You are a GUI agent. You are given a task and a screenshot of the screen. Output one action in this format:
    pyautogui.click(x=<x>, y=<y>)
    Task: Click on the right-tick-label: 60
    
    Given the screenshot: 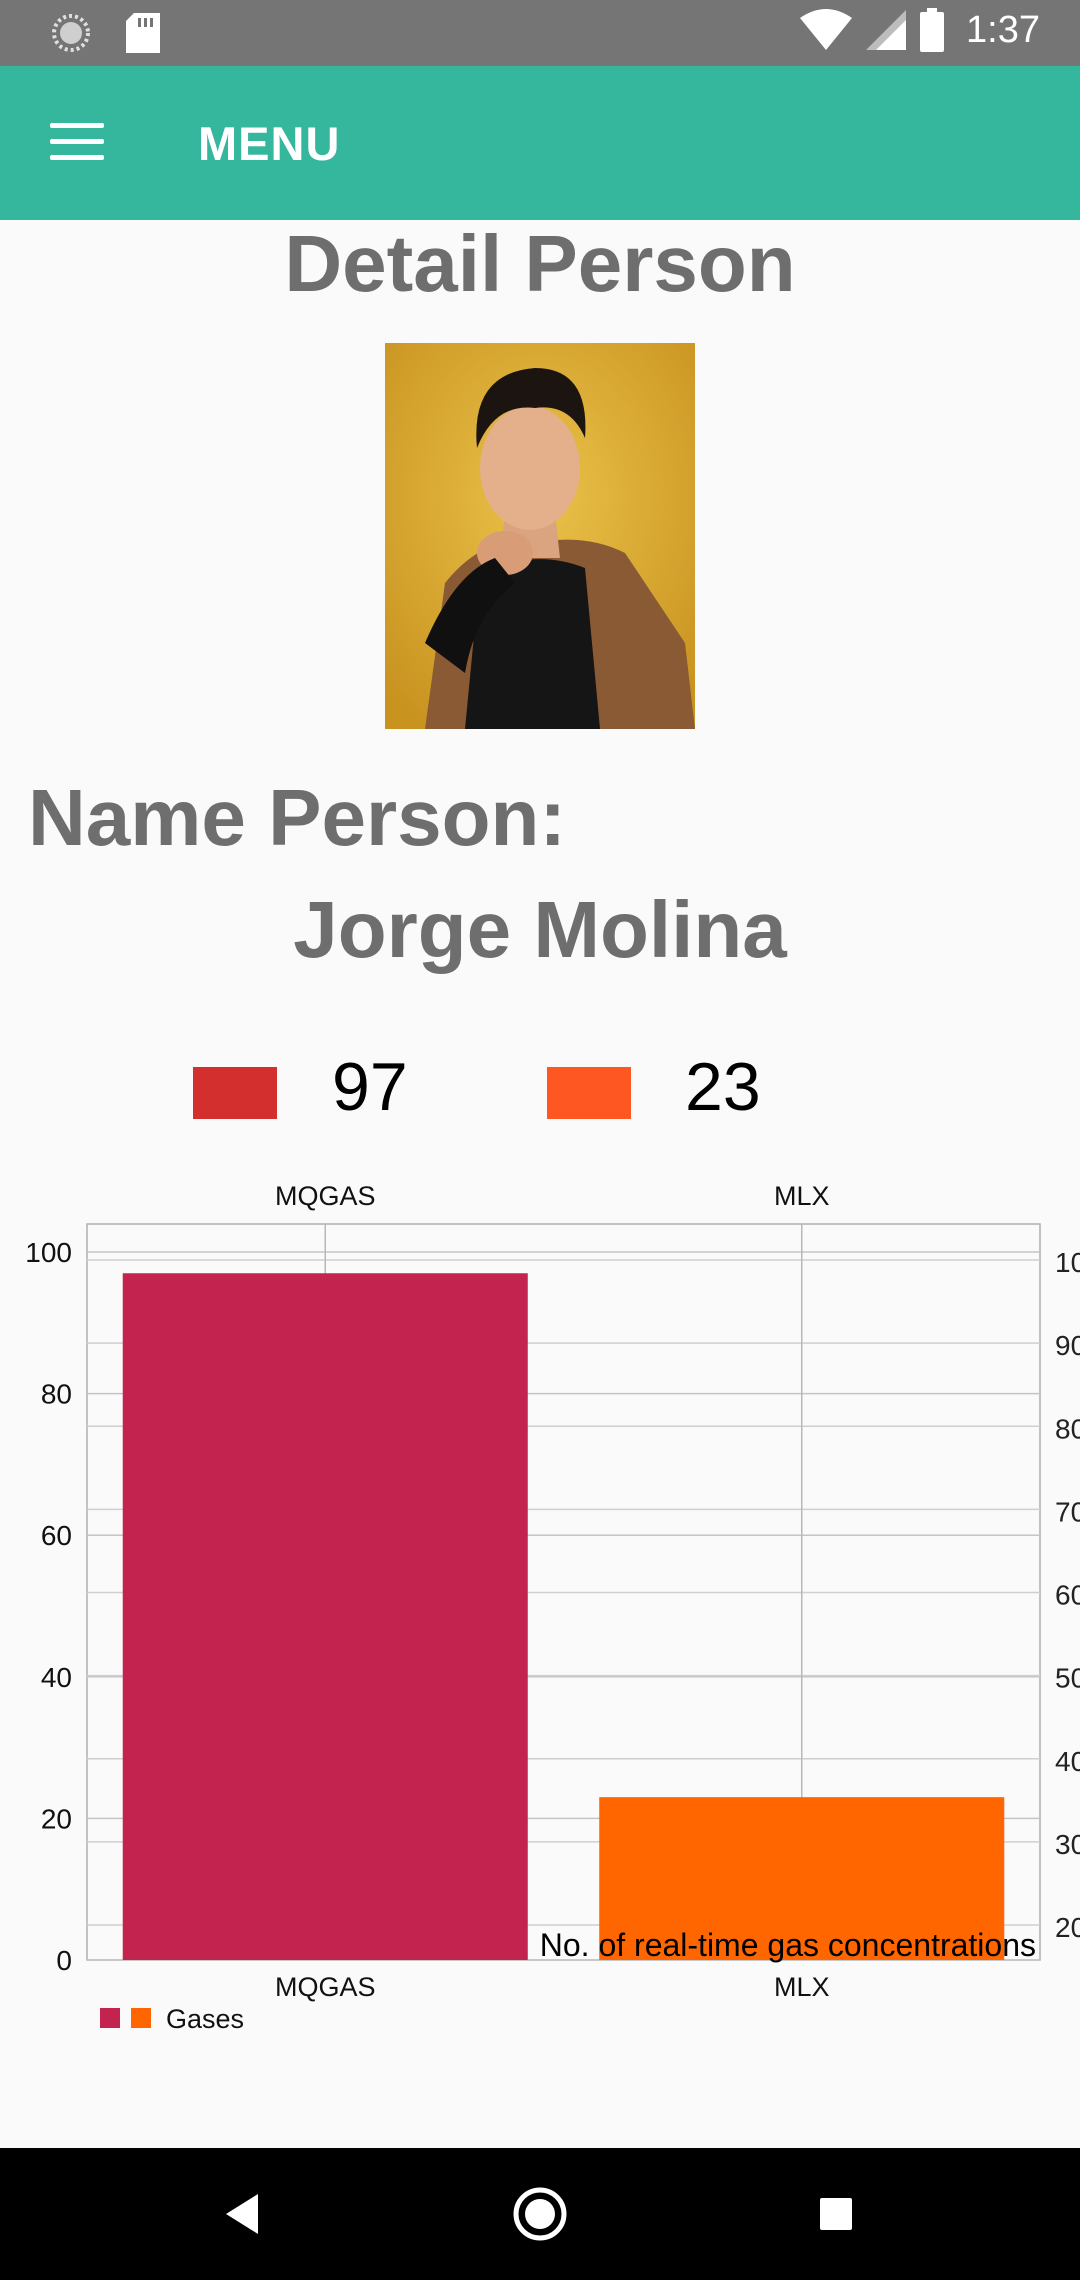 What is the action you would take?
    pyautogui.click(x=1067, y=1595)
    